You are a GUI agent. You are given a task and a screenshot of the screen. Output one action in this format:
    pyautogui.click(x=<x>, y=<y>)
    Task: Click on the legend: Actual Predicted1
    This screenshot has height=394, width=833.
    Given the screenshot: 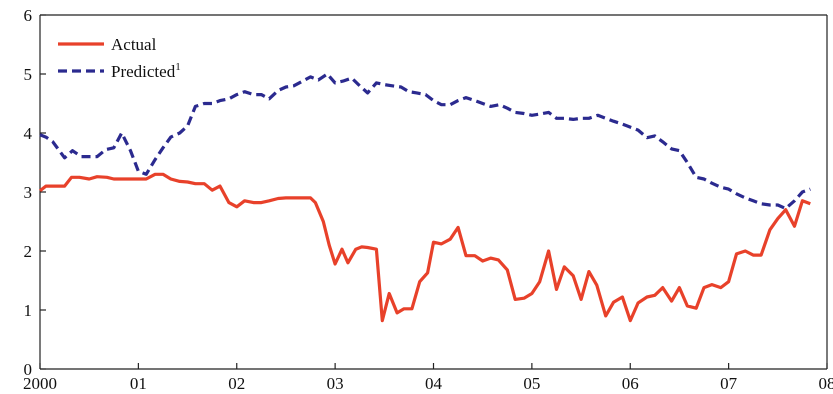 What is the action you would take?
    pyautogui.click(x=119, y=58)
    